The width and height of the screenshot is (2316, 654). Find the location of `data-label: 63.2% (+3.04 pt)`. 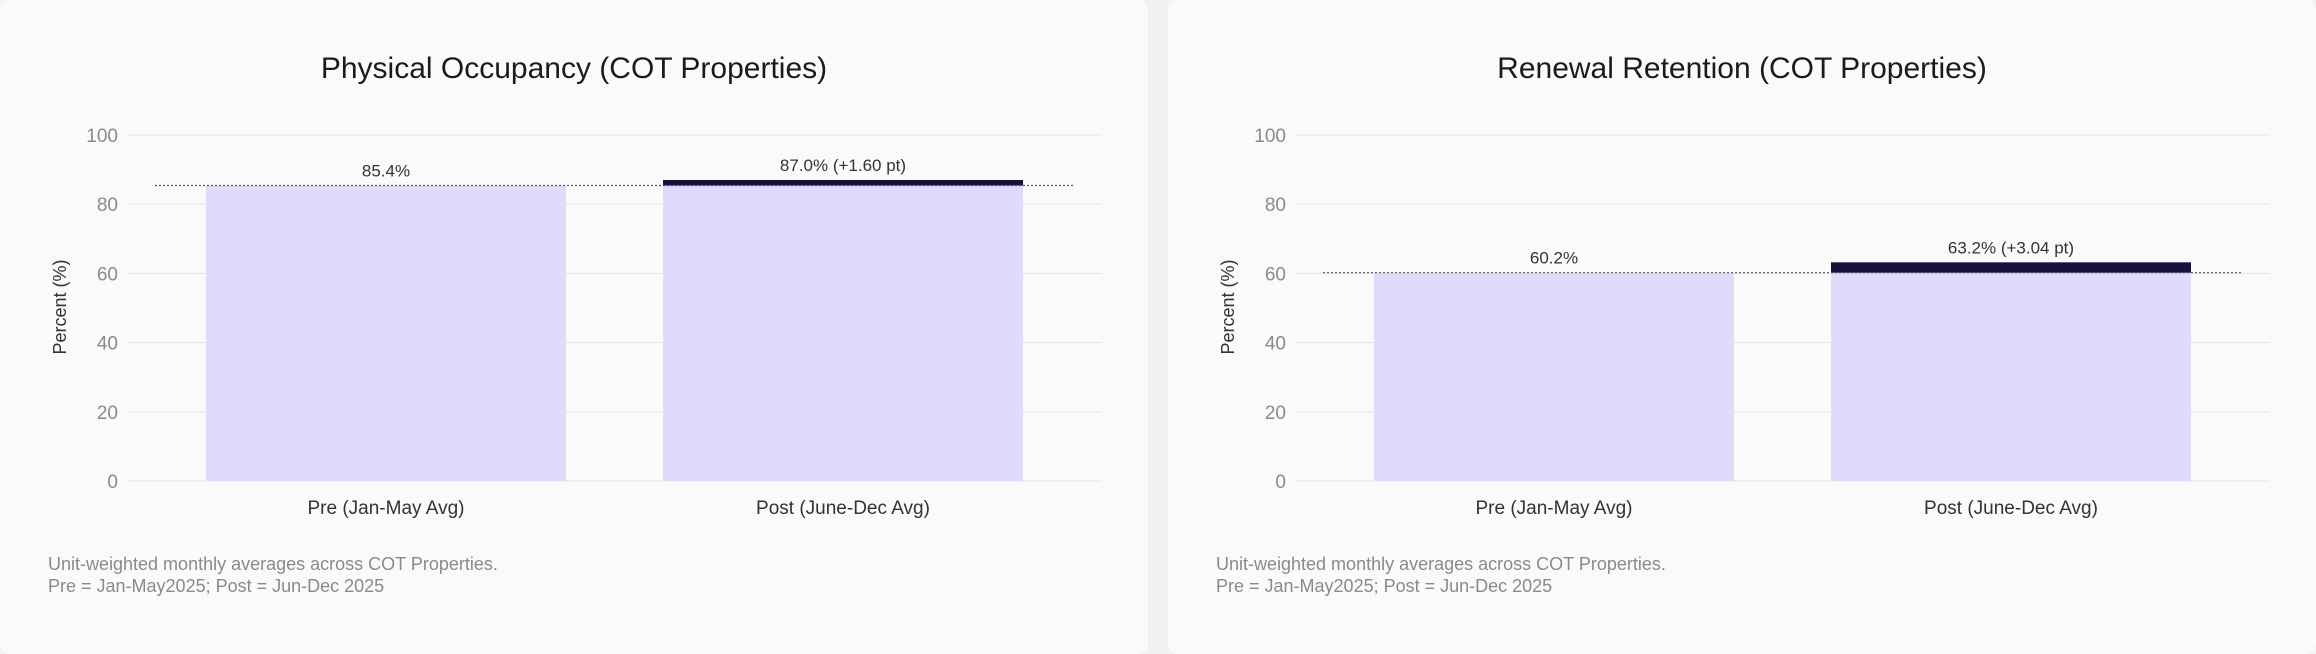

data-label: 63.2% (+3.04 pt) is located at coordinates (2011, 247).